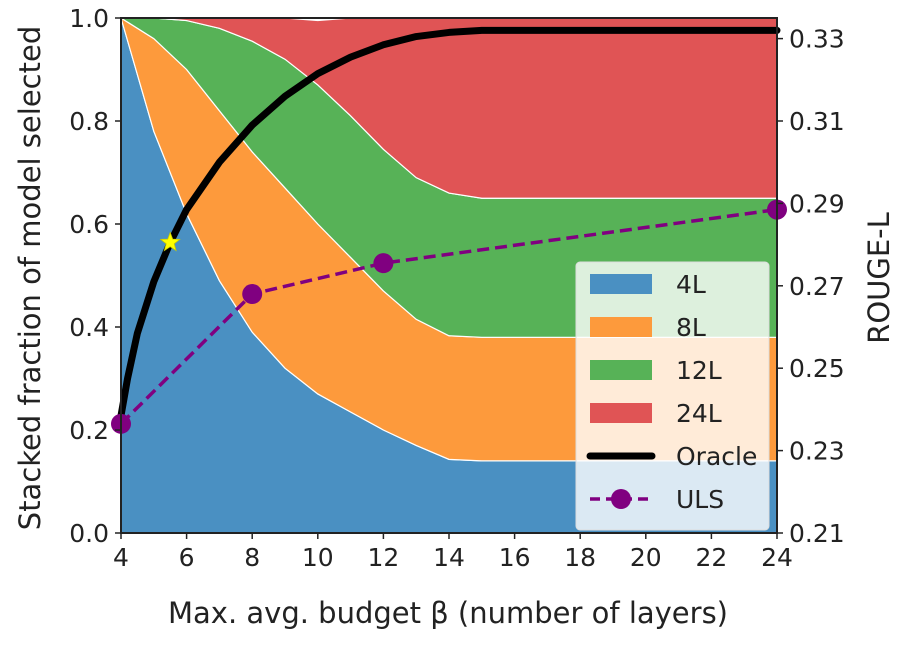 The image size is (913, 645). Describe the element at coordinates (89, 327) in the screenshot. I see `y-tick-label: 0.4` at that location.